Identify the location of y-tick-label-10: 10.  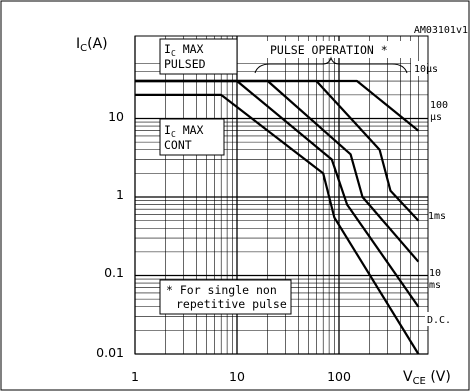
(116, 116).